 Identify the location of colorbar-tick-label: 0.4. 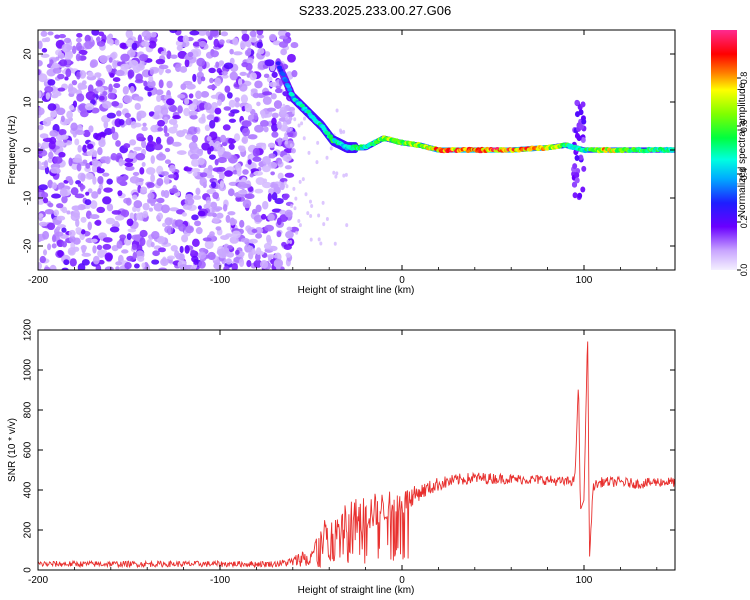
(744, 174).